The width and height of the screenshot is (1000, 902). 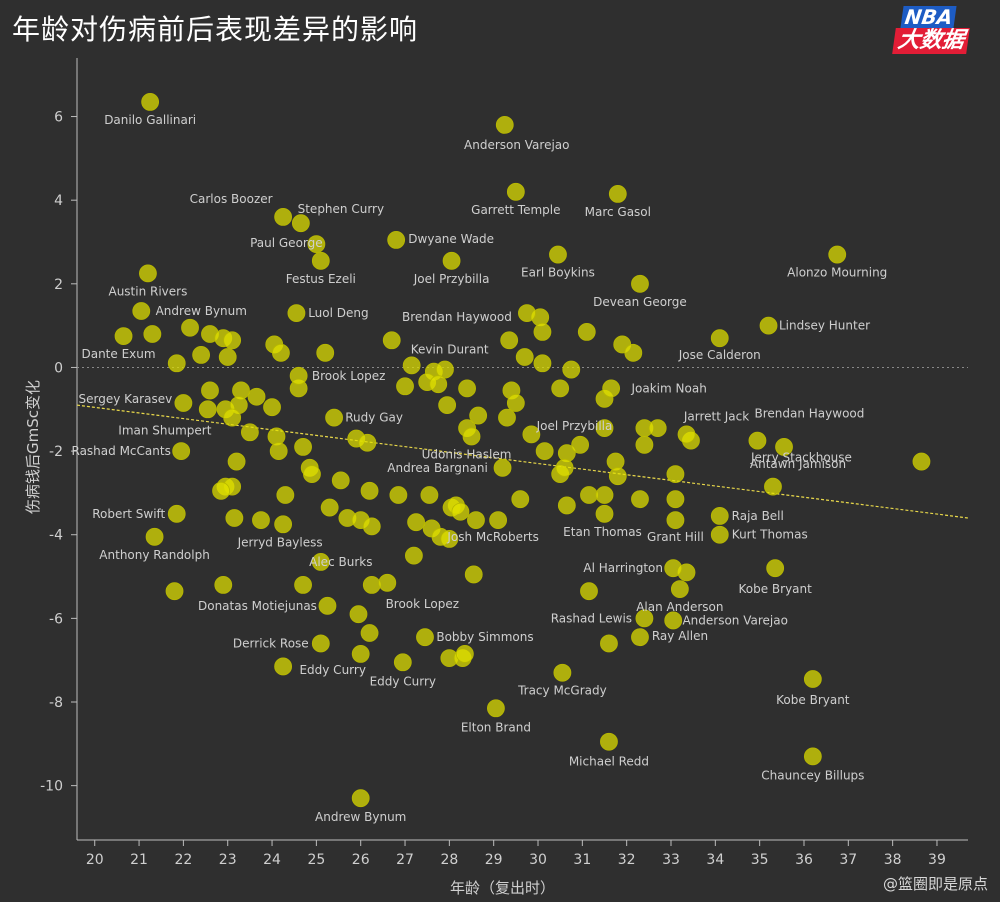 What do you see at coordinates (760, 860) in the screenshot?
I see `x-tick-label: 35` at bounding box center [760, 860].